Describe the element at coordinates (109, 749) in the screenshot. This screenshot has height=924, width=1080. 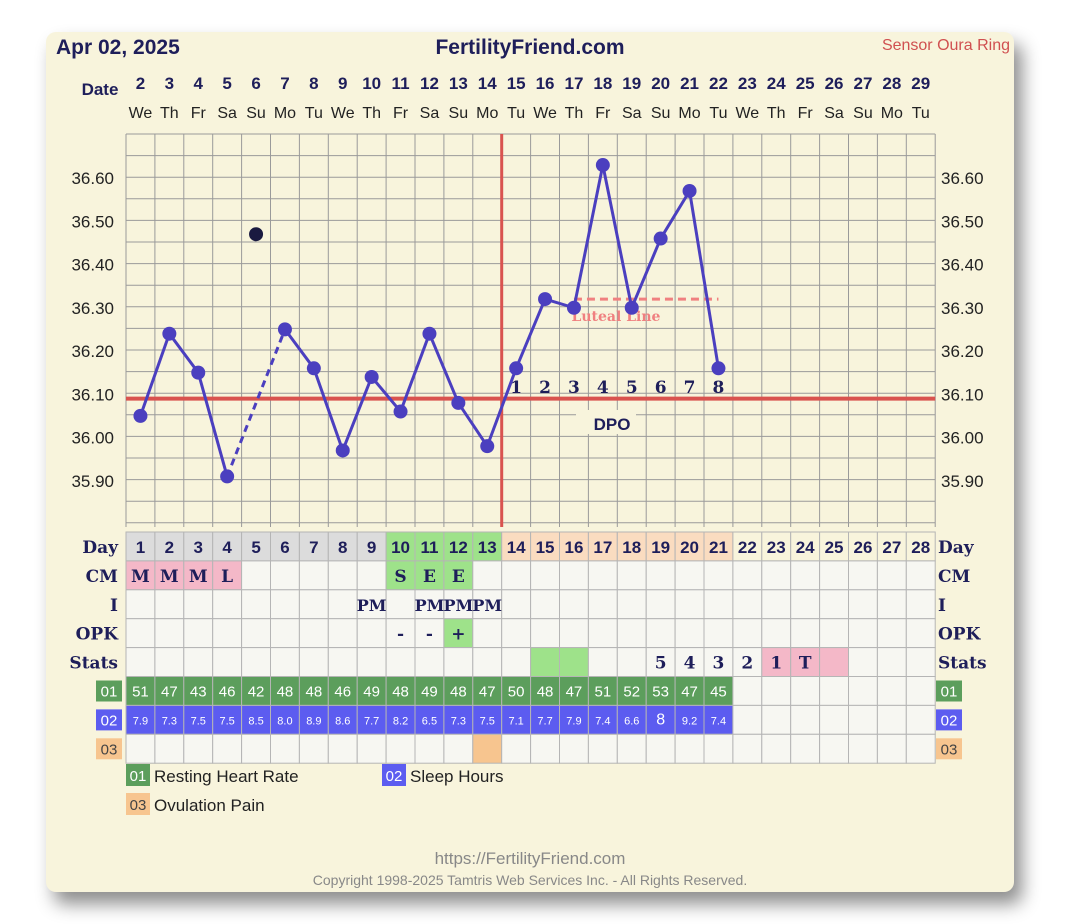
I see `row-badge-text-code03: 03` at that location.